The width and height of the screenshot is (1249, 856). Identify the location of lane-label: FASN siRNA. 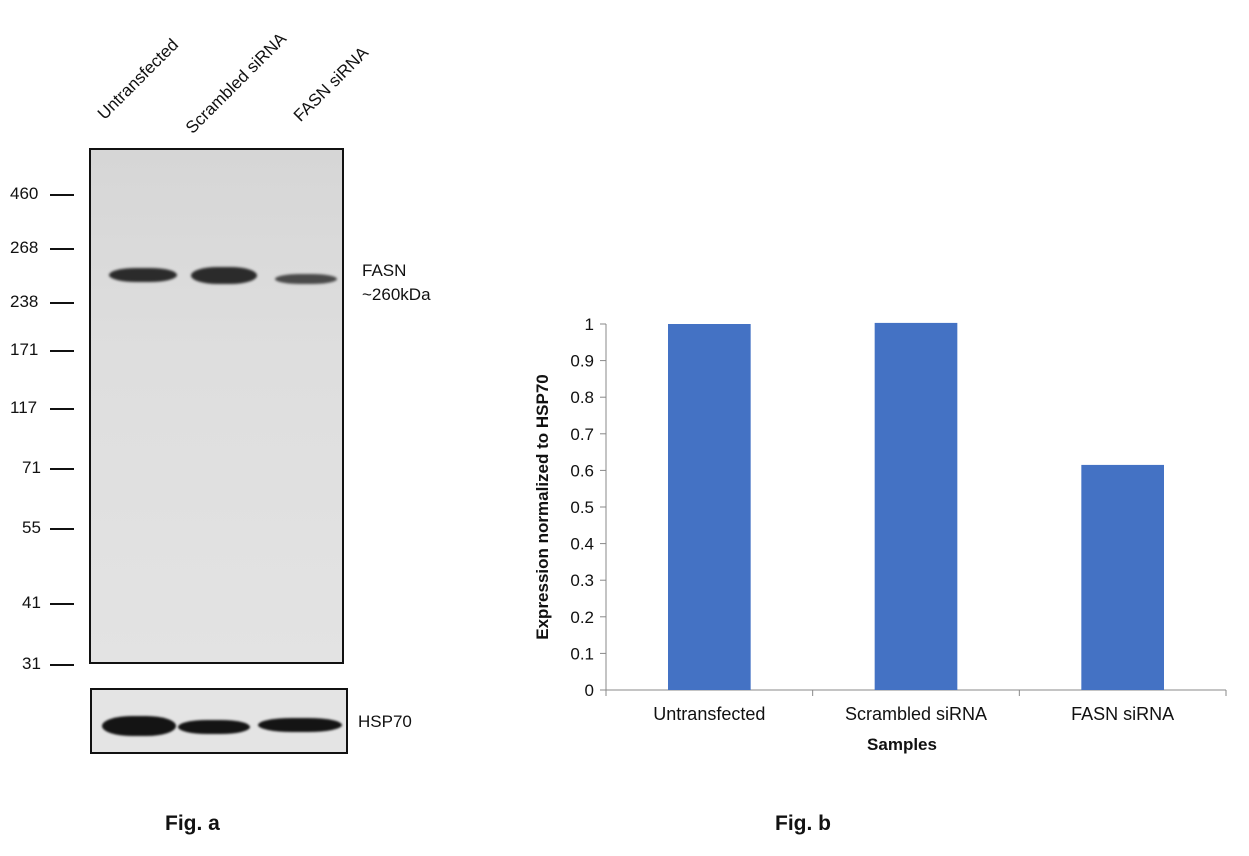
(331, 84).